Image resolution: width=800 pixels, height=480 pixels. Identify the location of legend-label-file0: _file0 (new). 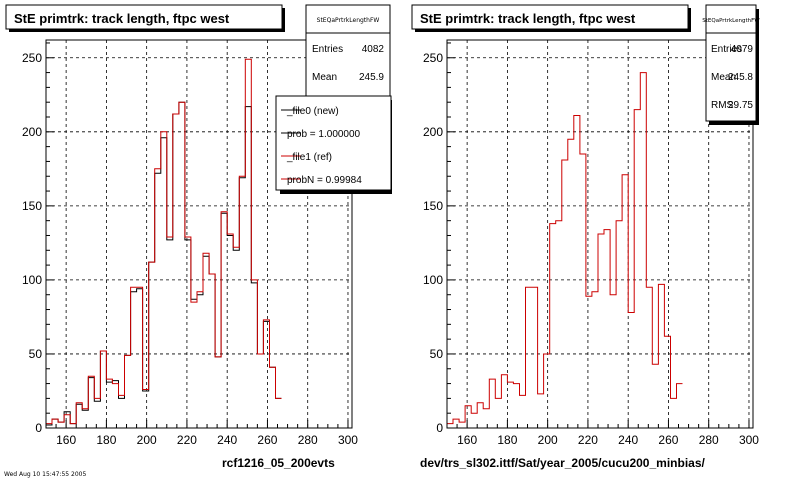
(312, 111).